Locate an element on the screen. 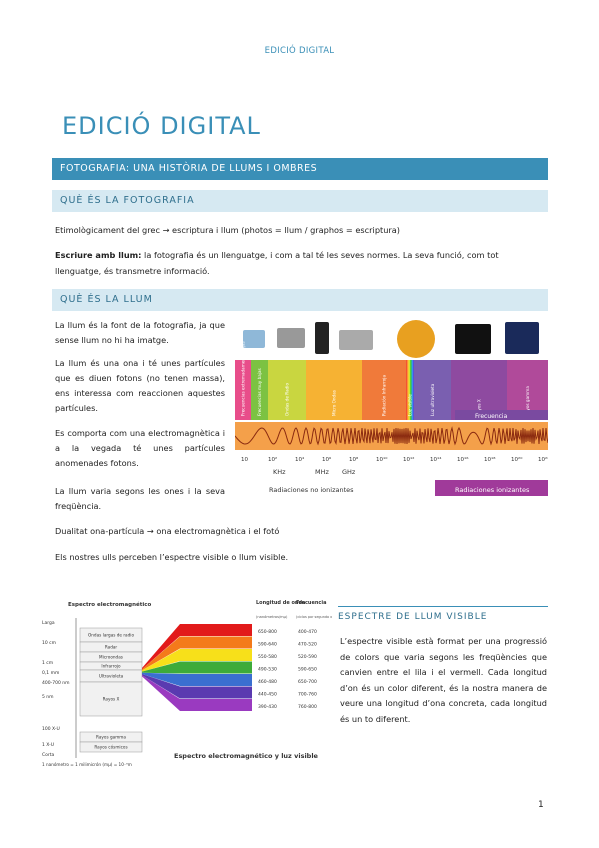 The width and height of the screenshot is (599, 848). wave is located at coordinates (391, 436).